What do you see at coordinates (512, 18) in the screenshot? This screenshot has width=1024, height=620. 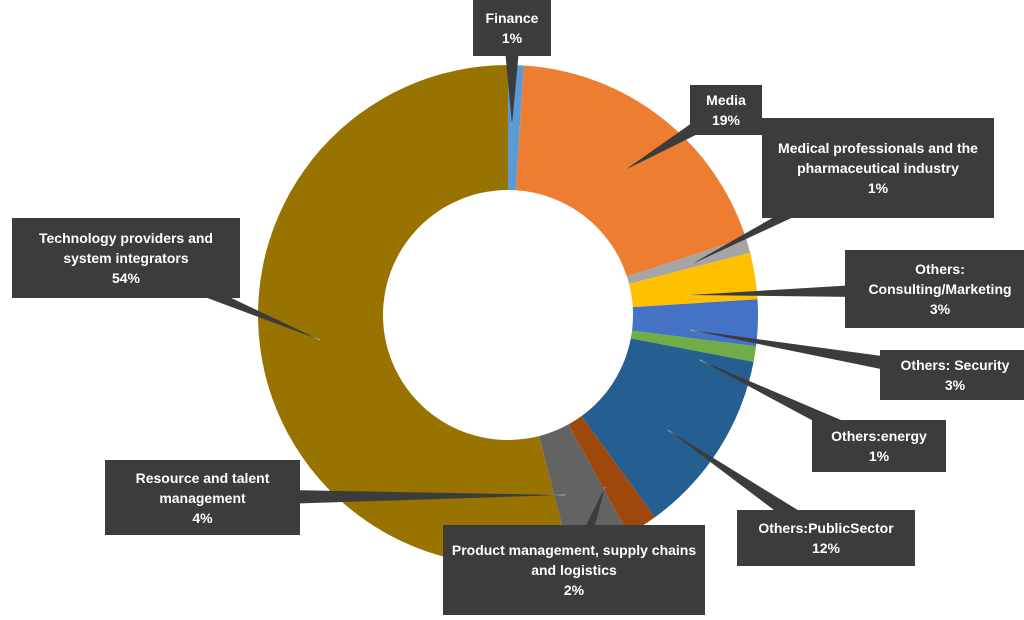 I see `label-name: Finance` at bounding box center [512, 18].